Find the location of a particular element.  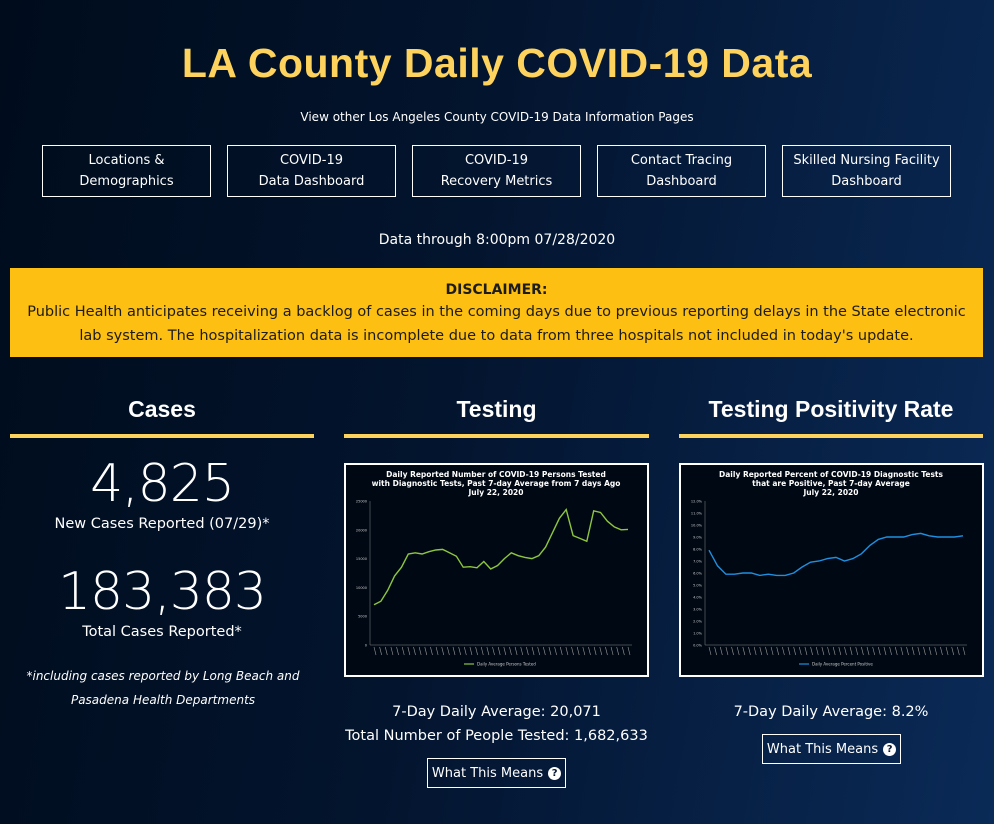

y-tick-label: 4.0% is located at coordinates (698, 598).